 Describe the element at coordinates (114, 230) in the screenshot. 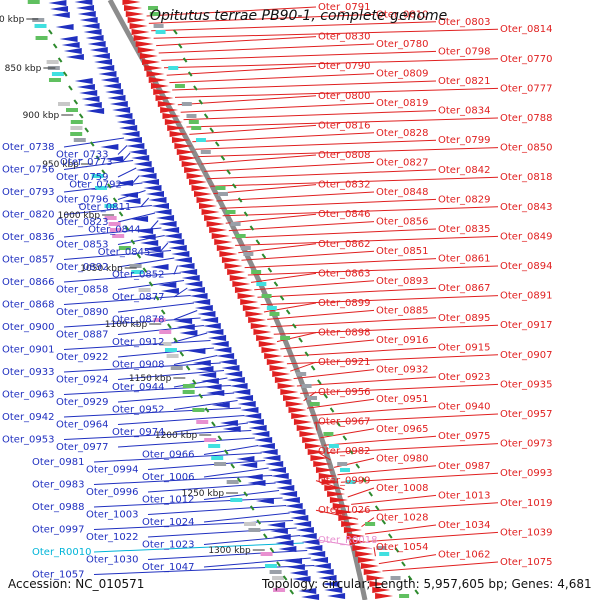

I see `left-gene-label: Oter_0844` at that location.